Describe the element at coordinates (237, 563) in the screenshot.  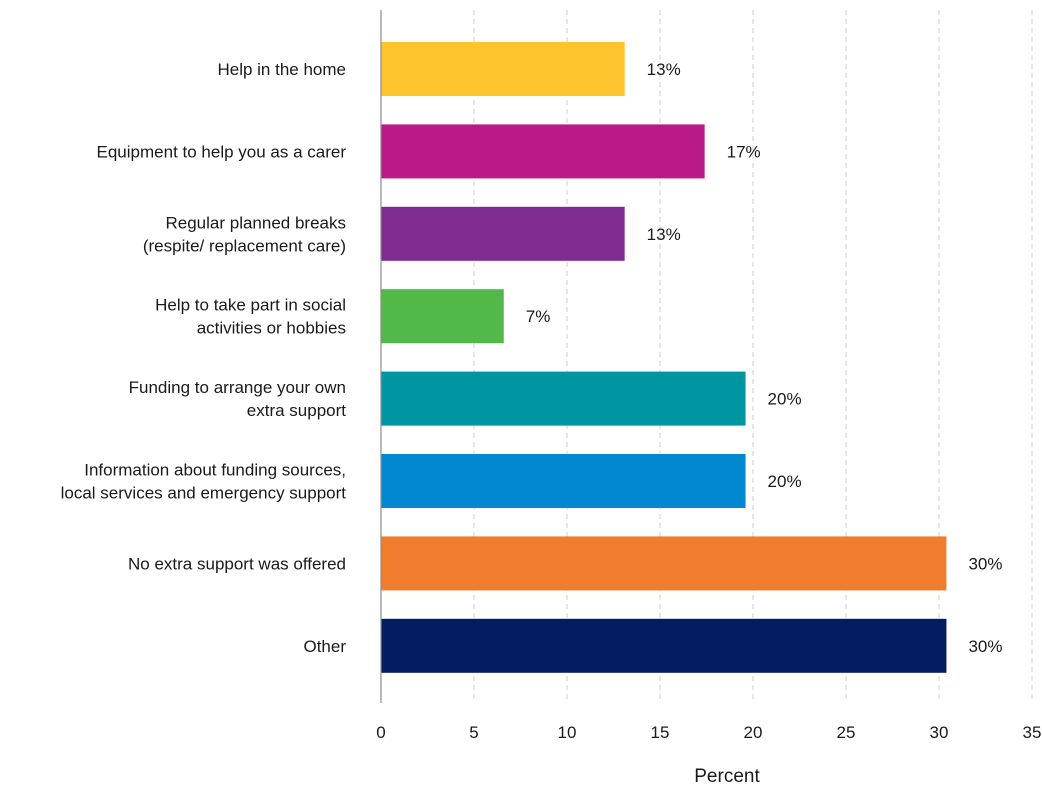
I see `category-label: No extra support was offered` at that location.